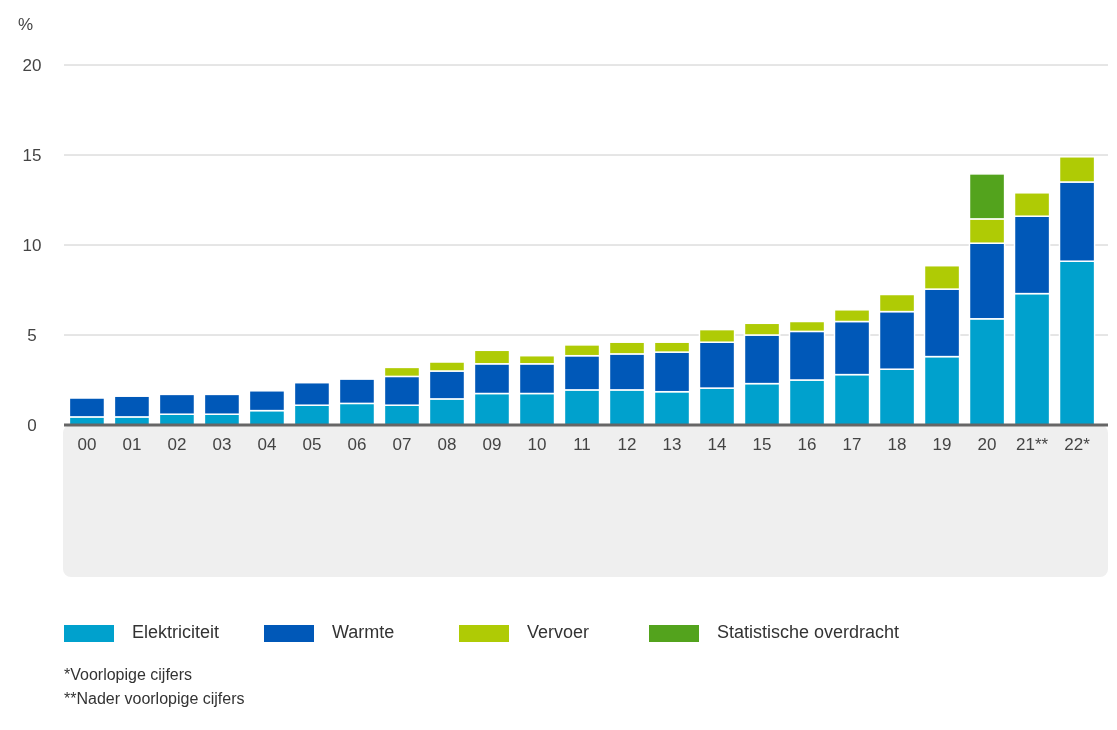  Describe the element at coordinates (808, 632) in the screenshot. I see `legend-label: Statistische overdracht` at that location.